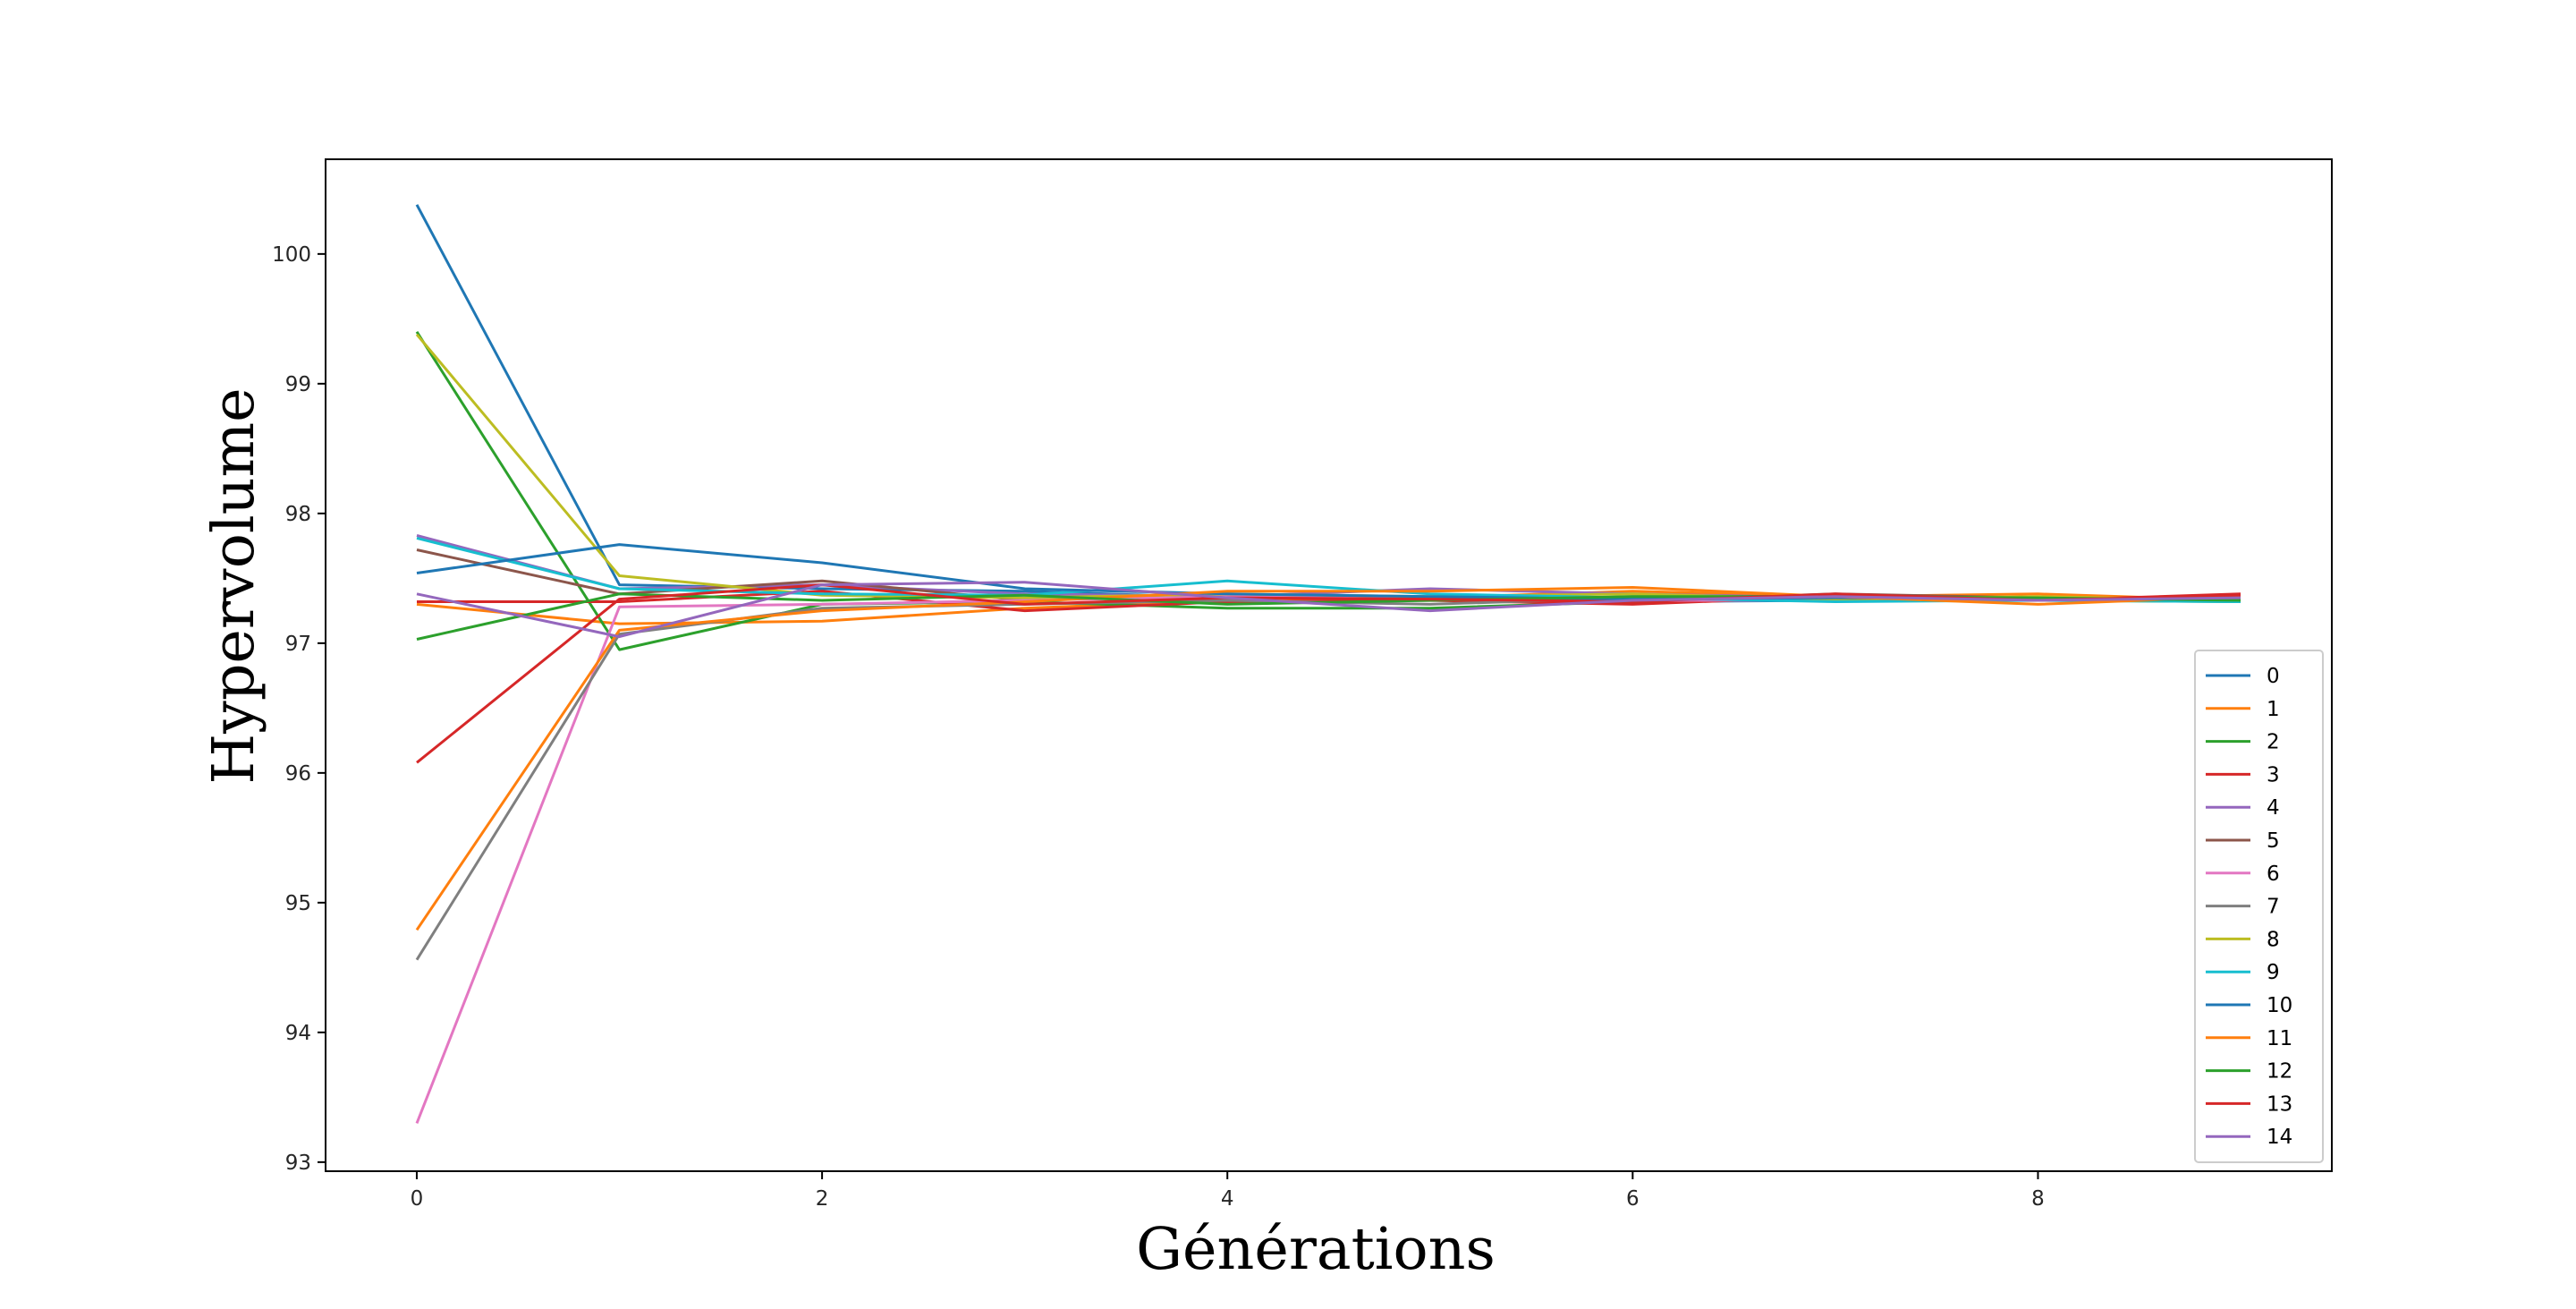 The width and height of the screenshot is (2576, 1309). I want to click on x-tick-label: 8, so click(2038, 1199).